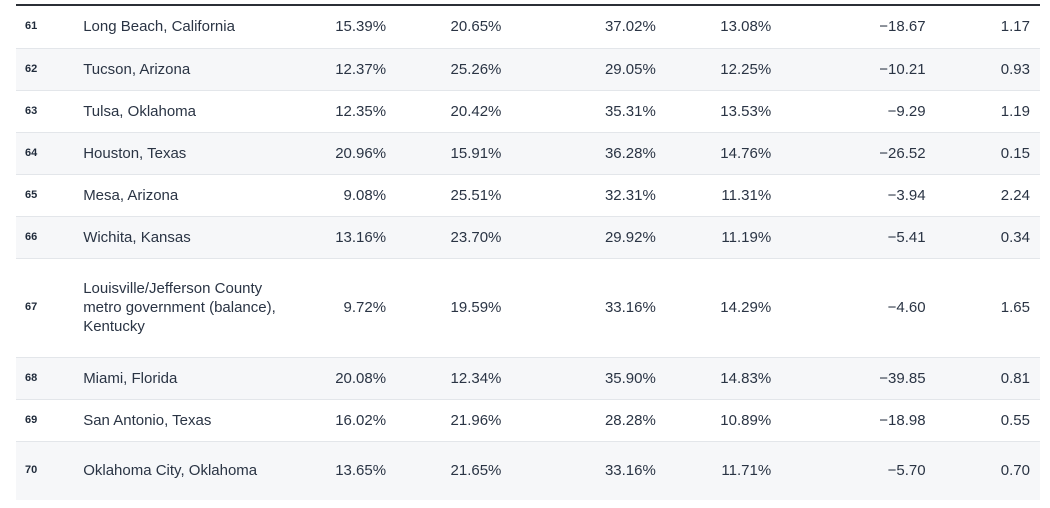 The height and width of the screenshot is (508, 1050). Describe the element at coordinates (578, 69) in the screenshot. I see `value-cell-3: 29.05%` at that location.